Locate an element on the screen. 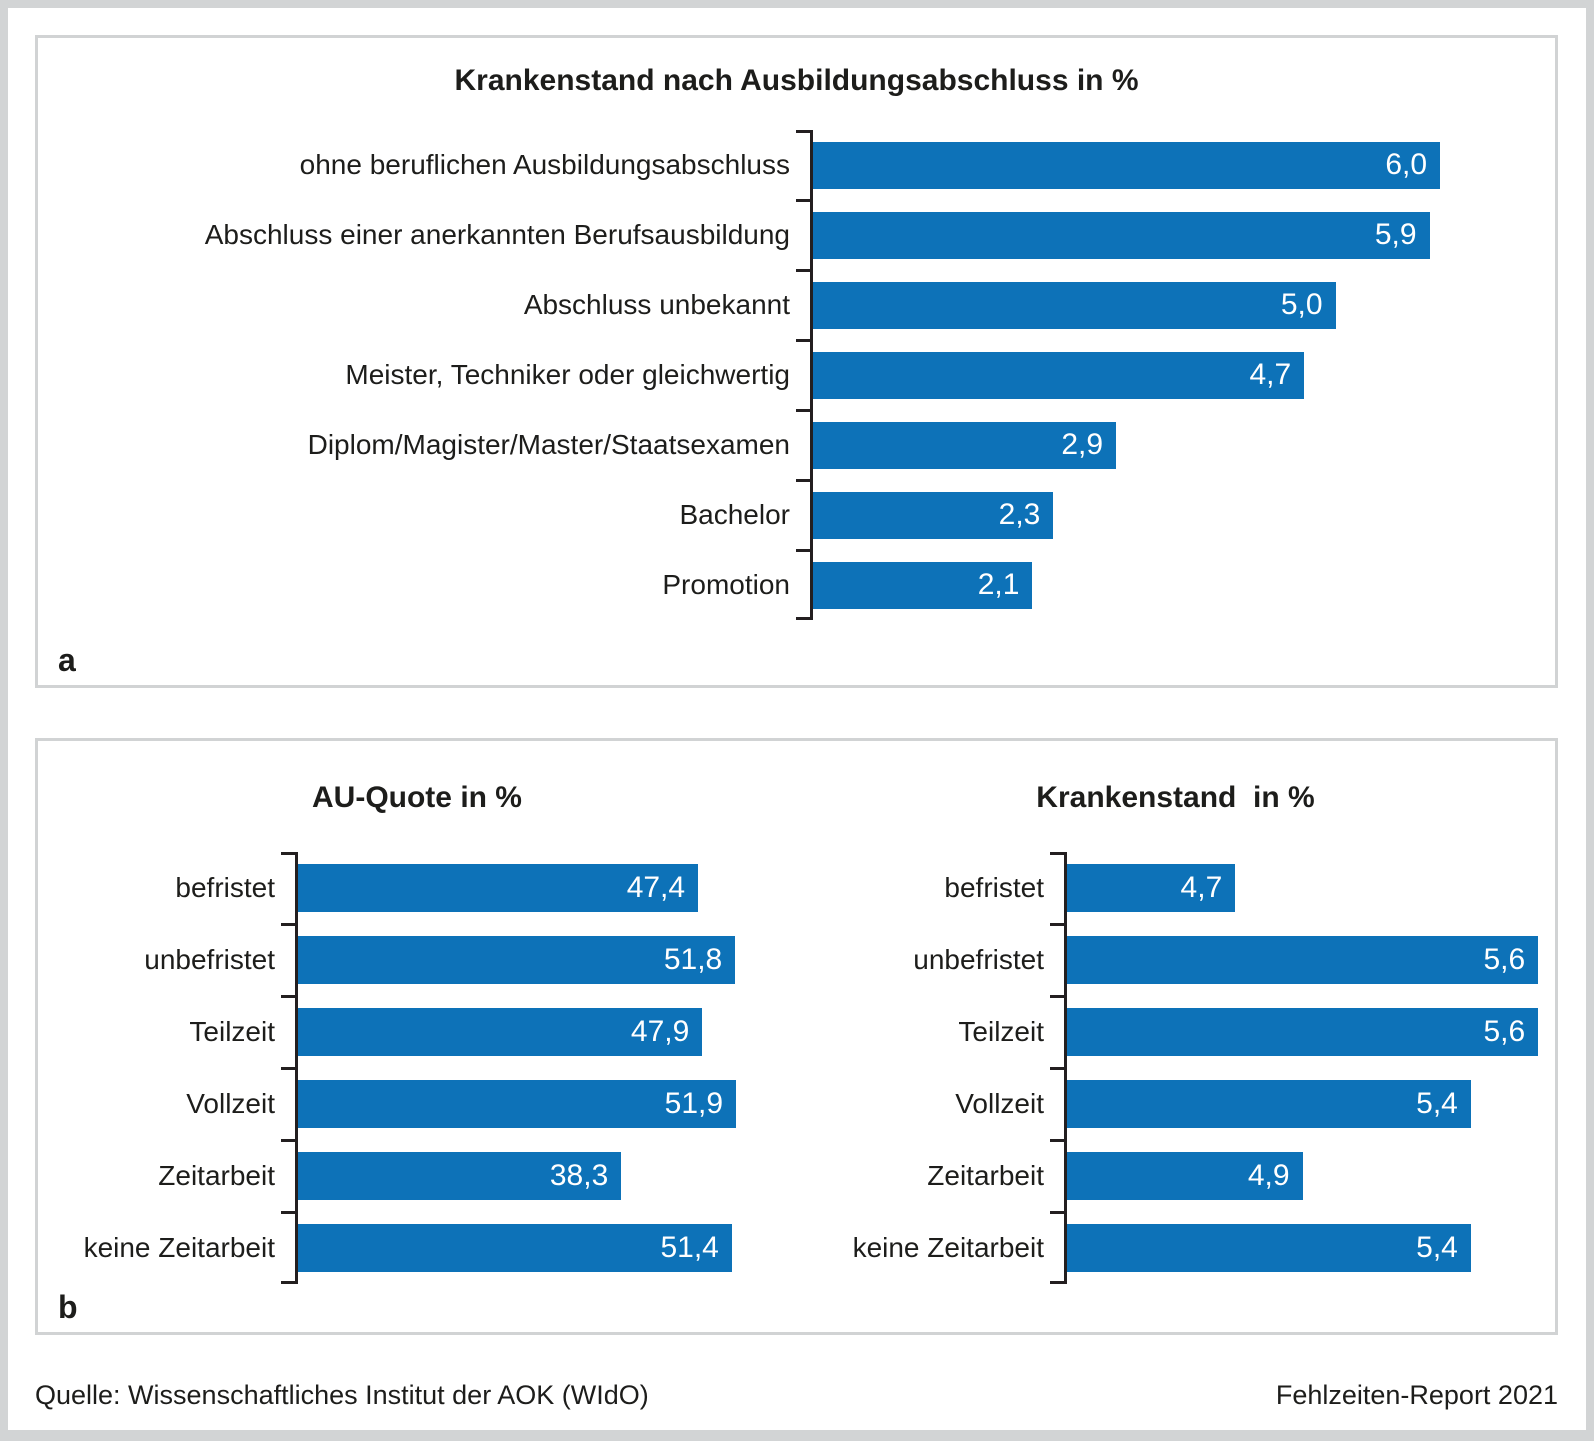  bar-row: Teilzeit 47,9 is located at coordinates (417, 1032).